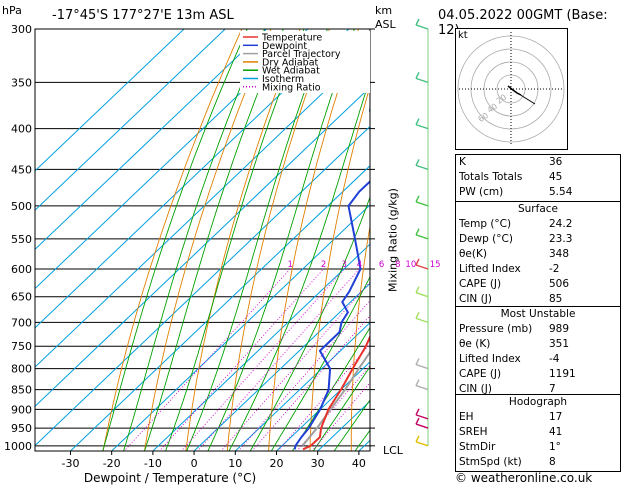 Image resolution: width=629 pixels, height=486 pixels. I want to click on hodo-value: 41, so click(556, 432).